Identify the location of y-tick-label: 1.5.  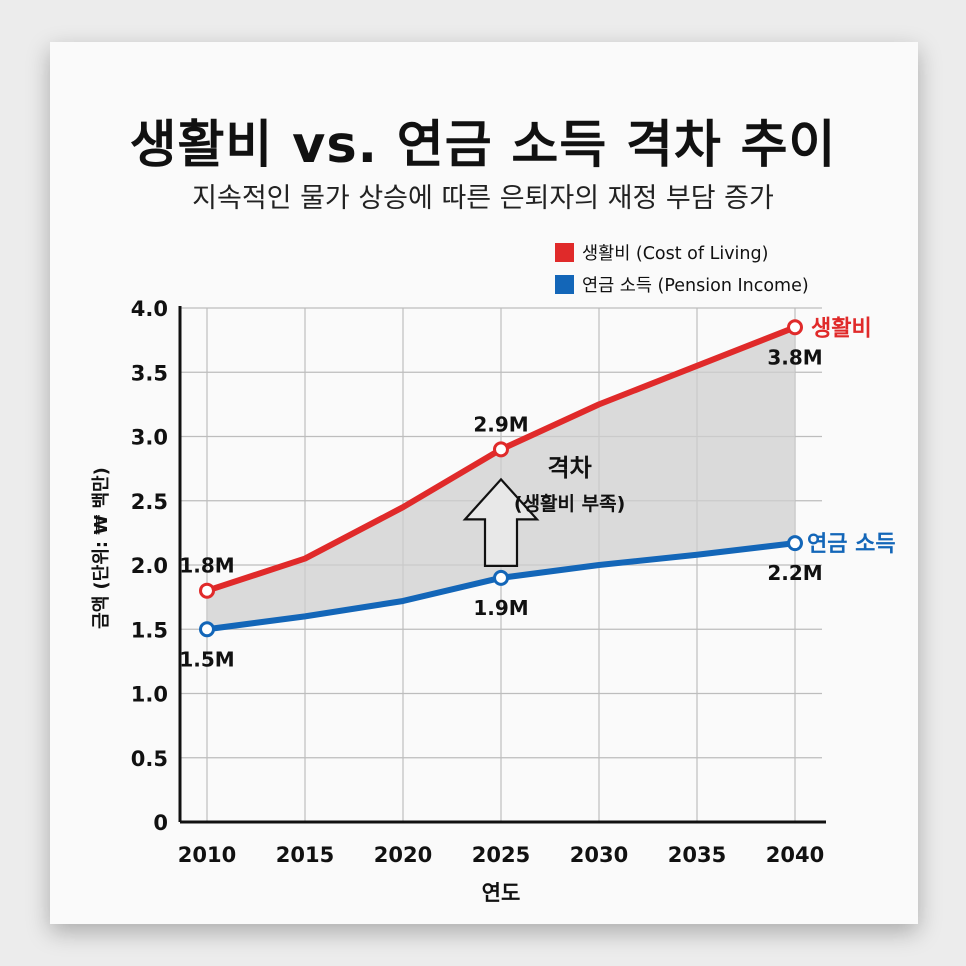
(149, 630).